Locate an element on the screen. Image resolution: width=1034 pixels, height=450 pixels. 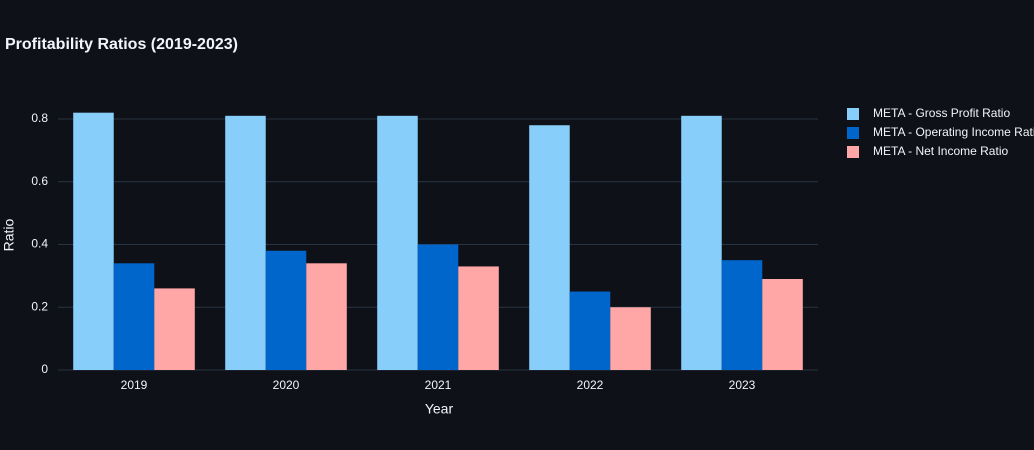
x-tick-label: 2022 is located at coordinates (590, 385).